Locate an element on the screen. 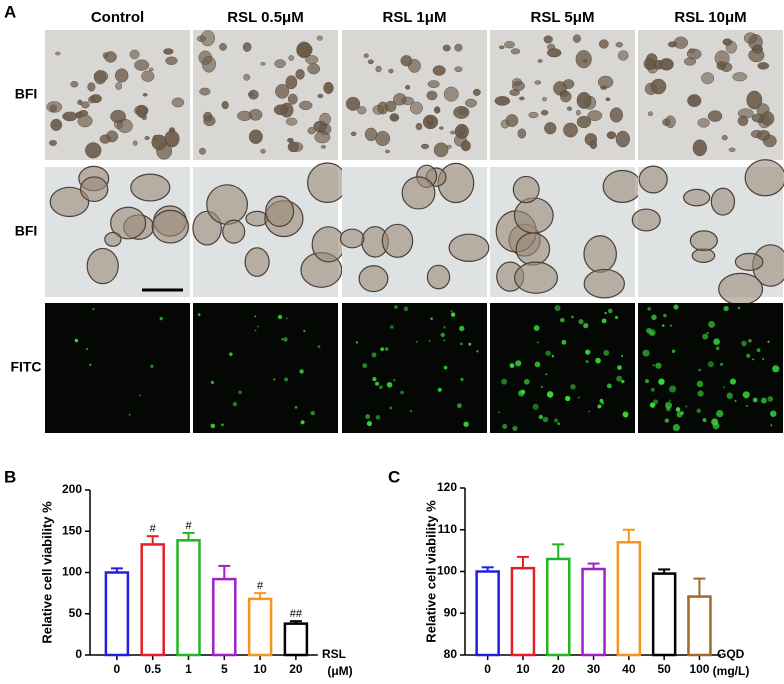  bar is located at coordinates (699, 626).